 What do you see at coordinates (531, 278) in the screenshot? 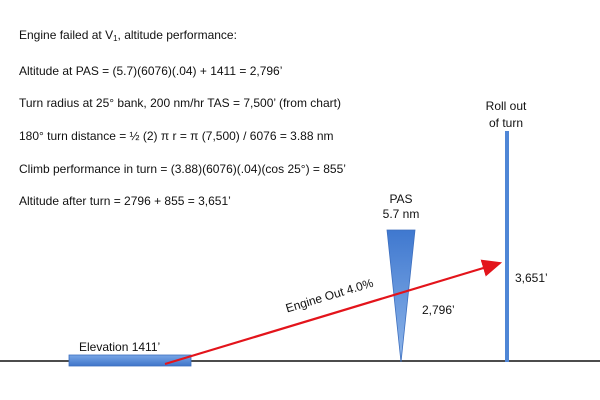
I see `altitude-rollout-label: 3,651’` at bounding box center [531, 278].